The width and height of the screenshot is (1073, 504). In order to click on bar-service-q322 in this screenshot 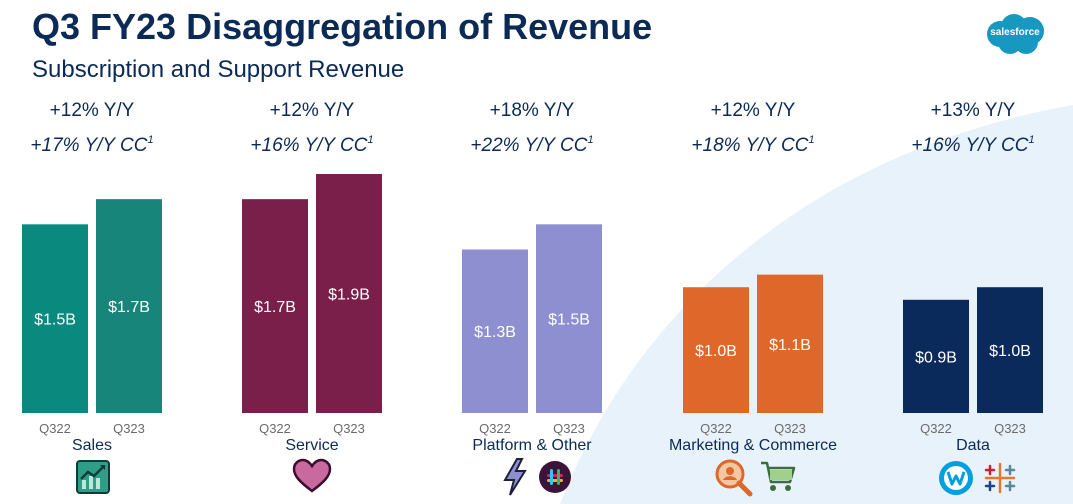, I will do `click(275, 306)`.